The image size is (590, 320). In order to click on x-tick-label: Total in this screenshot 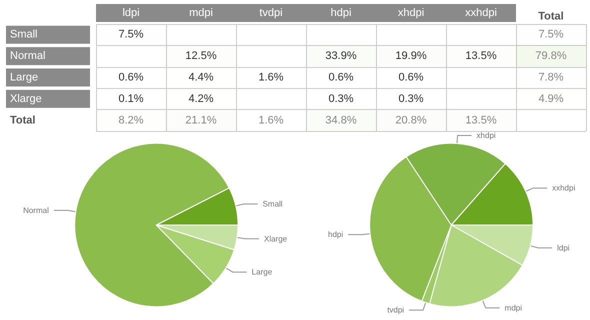, I will do `click(551, 16)`.